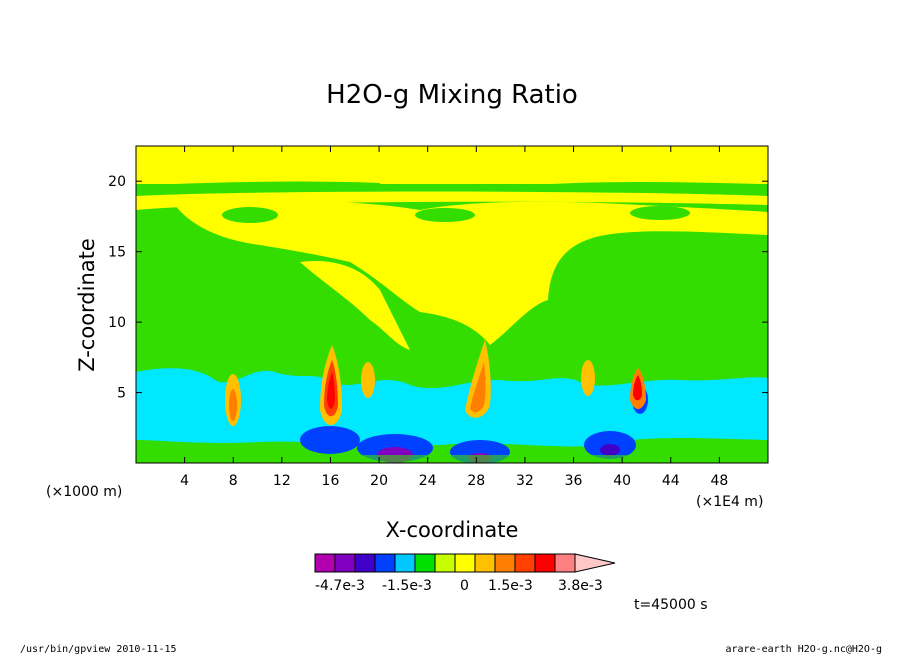 Image resolution: width=904 pixels, height=654 pixels. What do you see at coordinates (233, 405) in the screenshot?
I see `plume-1-core` at bounding box center [233, 405].